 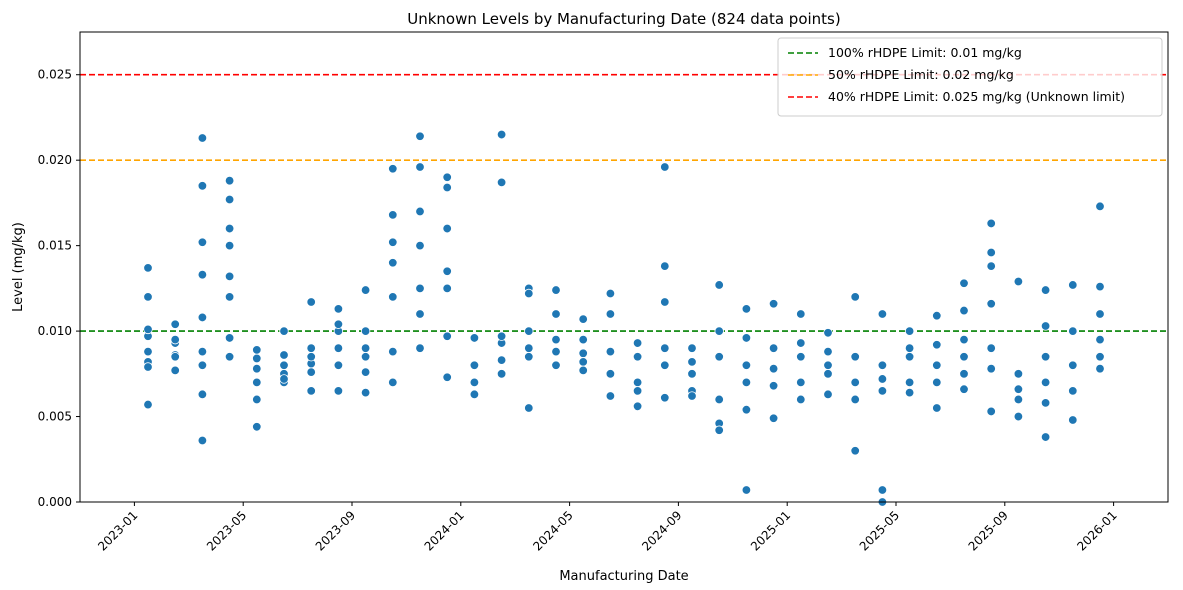 What do you see at coordinates (226, 530) in the screenshot?
I see `x-tick-label: 2023-05` at bounding box center [226, 530].